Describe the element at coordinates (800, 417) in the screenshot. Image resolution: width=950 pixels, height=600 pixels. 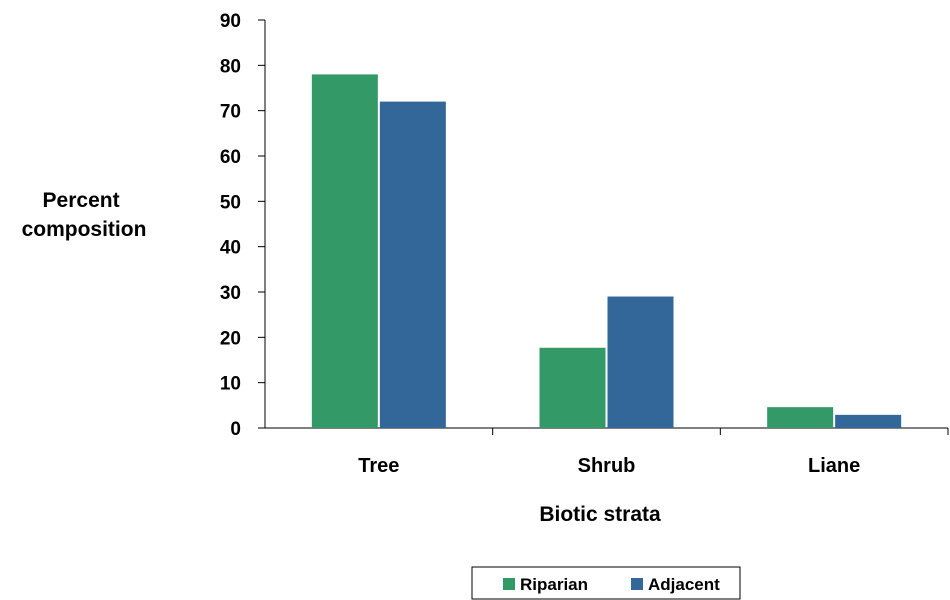
I see `bar-riparian-liane` at that location.